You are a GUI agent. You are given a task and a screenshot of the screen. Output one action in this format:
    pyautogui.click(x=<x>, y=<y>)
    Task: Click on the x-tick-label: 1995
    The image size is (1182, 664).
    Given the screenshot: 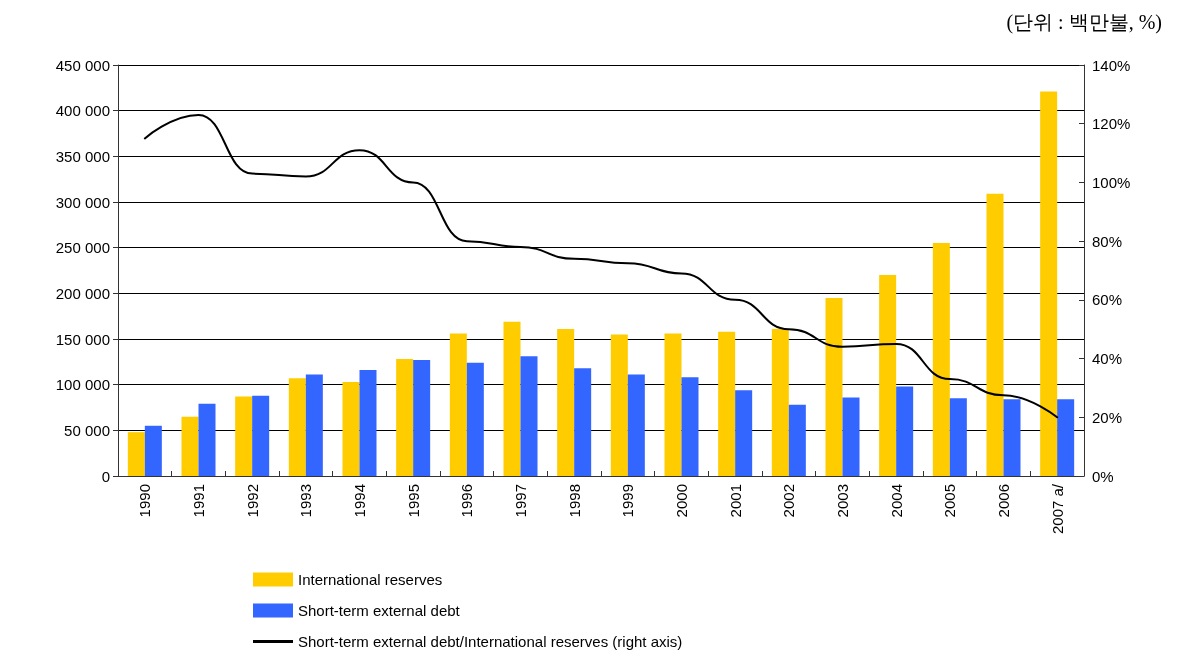 What is the action you would take?
    pyautogui.click(x=413, y=501)
    